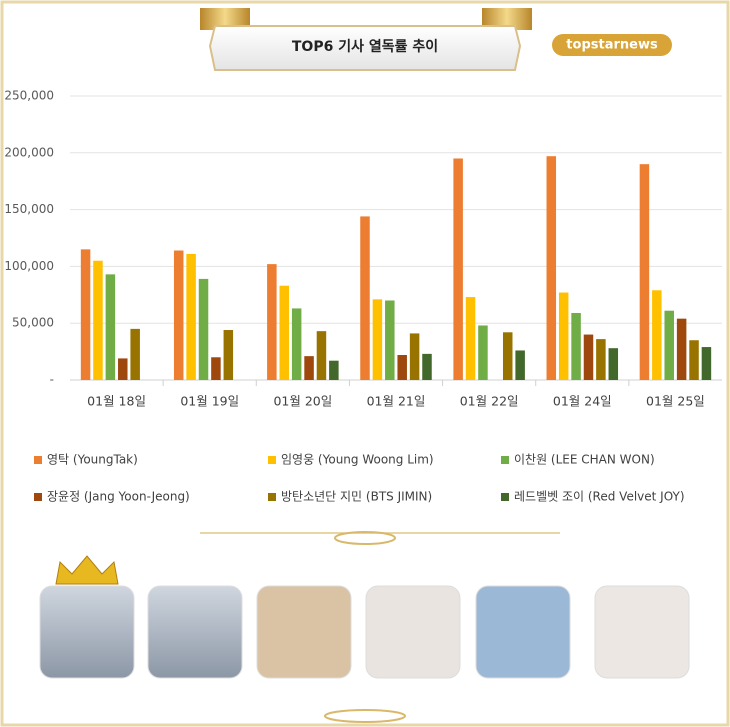  Describe the element at coordinates (365, 46) in the screenshot. I see `chart-title: TOP6 기사 열독률 추이` at that location.